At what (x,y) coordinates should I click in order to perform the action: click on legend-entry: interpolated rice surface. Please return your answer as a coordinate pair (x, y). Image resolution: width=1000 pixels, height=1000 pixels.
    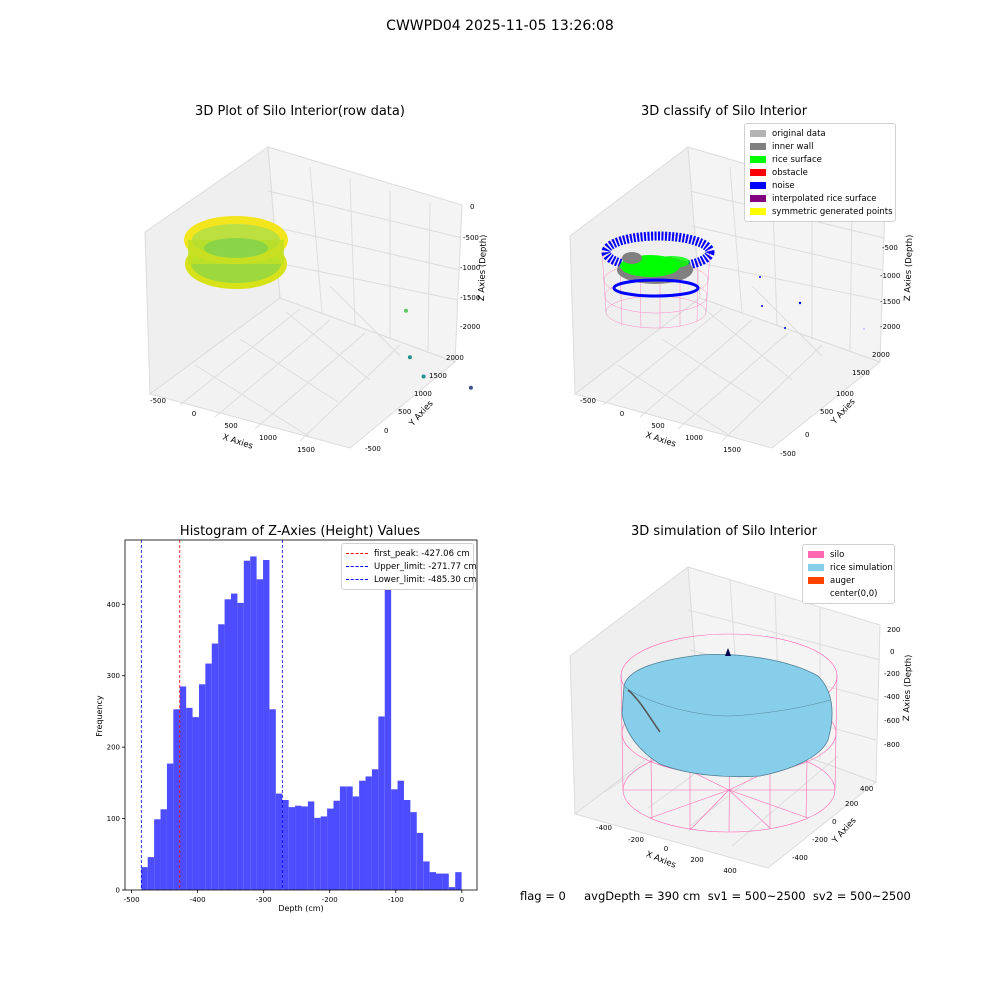
    Looking at the image, I should click on (820, 198).